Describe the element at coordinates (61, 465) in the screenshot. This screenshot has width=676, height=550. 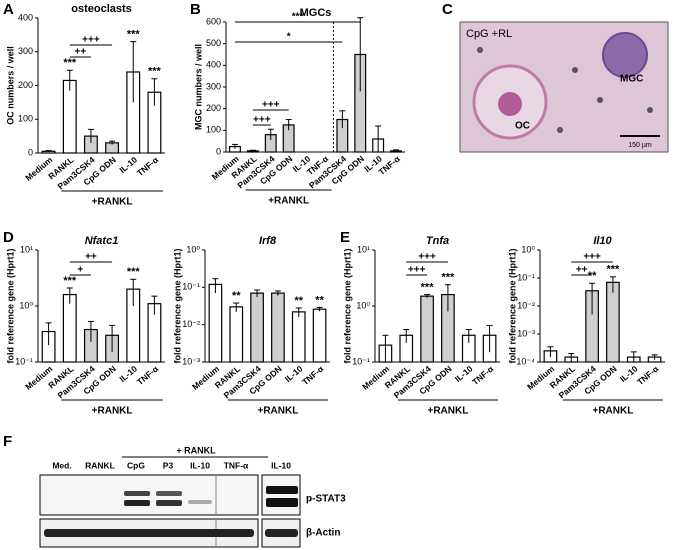
I see `lane-label: Med.` at that location.